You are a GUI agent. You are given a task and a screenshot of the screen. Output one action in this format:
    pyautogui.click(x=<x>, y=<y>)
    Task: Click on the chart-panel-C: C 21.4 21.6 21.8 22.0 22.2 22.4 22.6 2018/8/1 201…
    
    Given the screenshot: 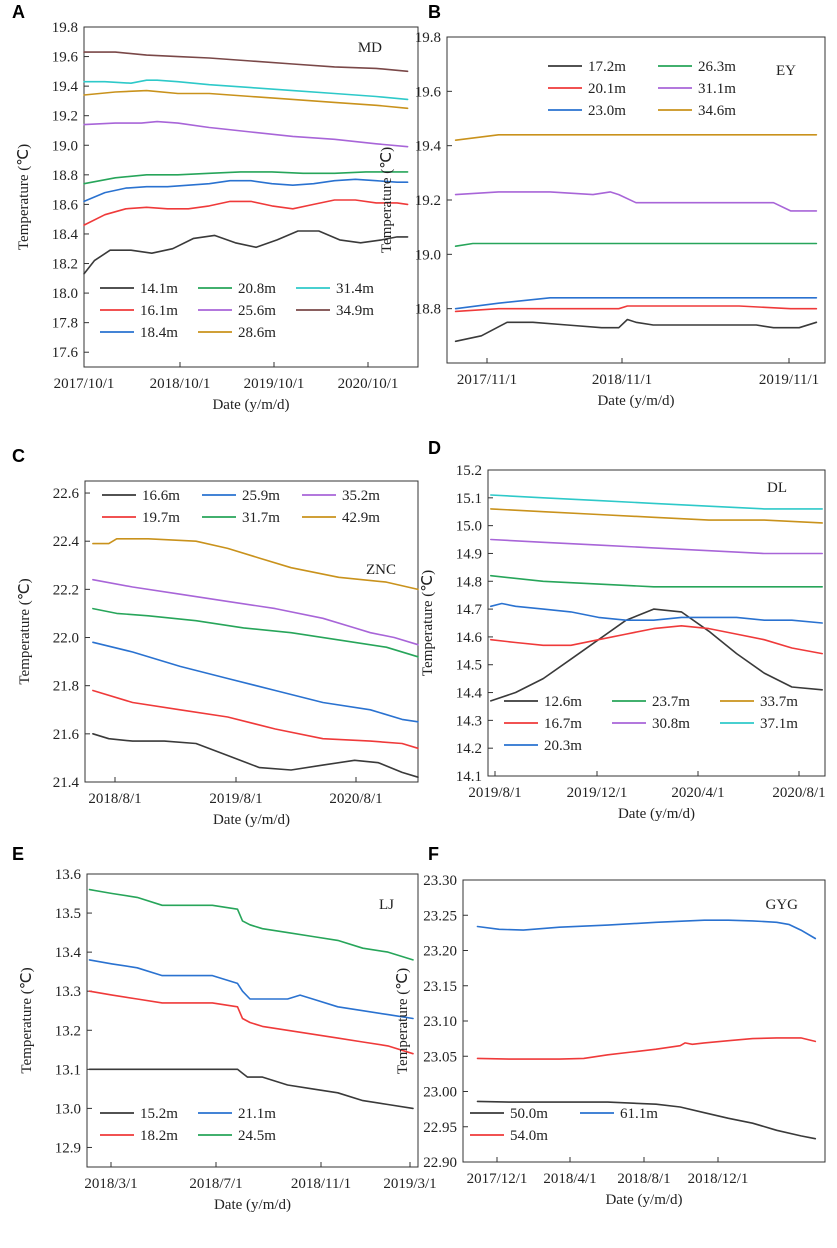 What is the action you would take?
    pyautogui.click(x=215, y=637)
    